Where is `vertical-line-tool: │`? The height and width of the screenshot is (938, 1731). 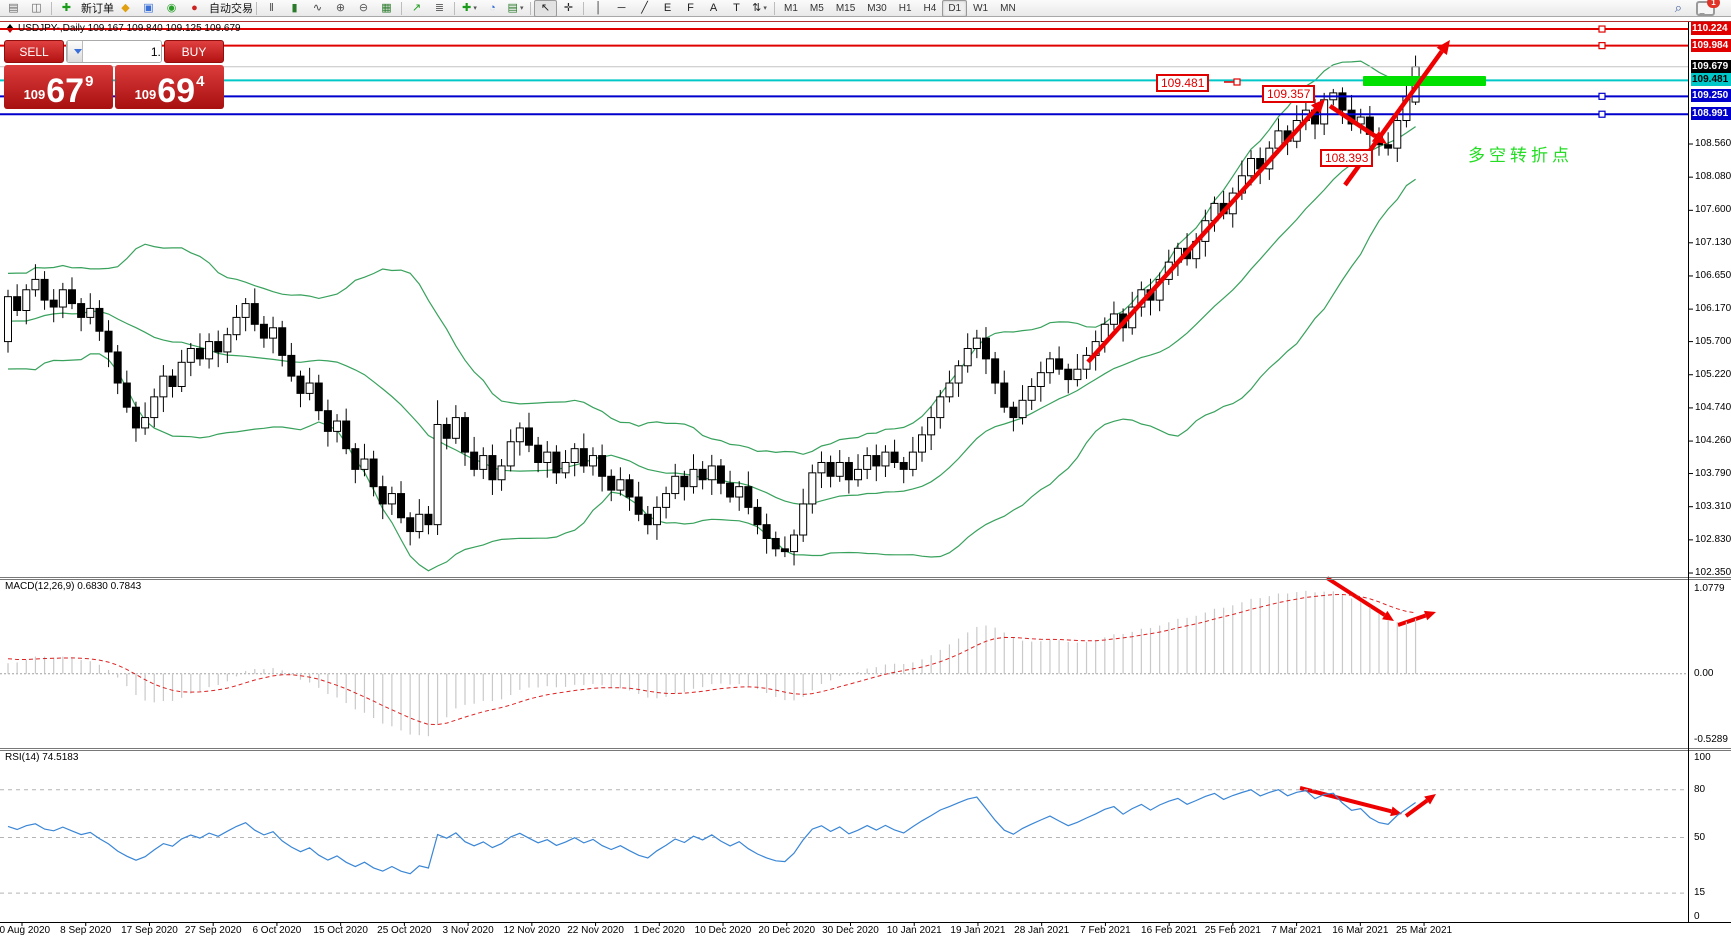
vertical-line-tool: │ is located at coordinates (598, 7).